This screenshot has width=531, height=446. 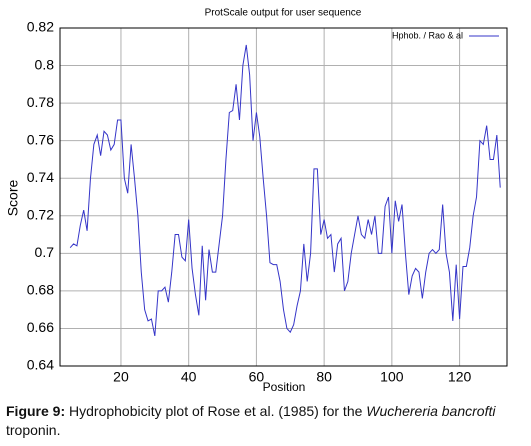 I want to click on x-tick-label: 80, so click(x=324, y=377).